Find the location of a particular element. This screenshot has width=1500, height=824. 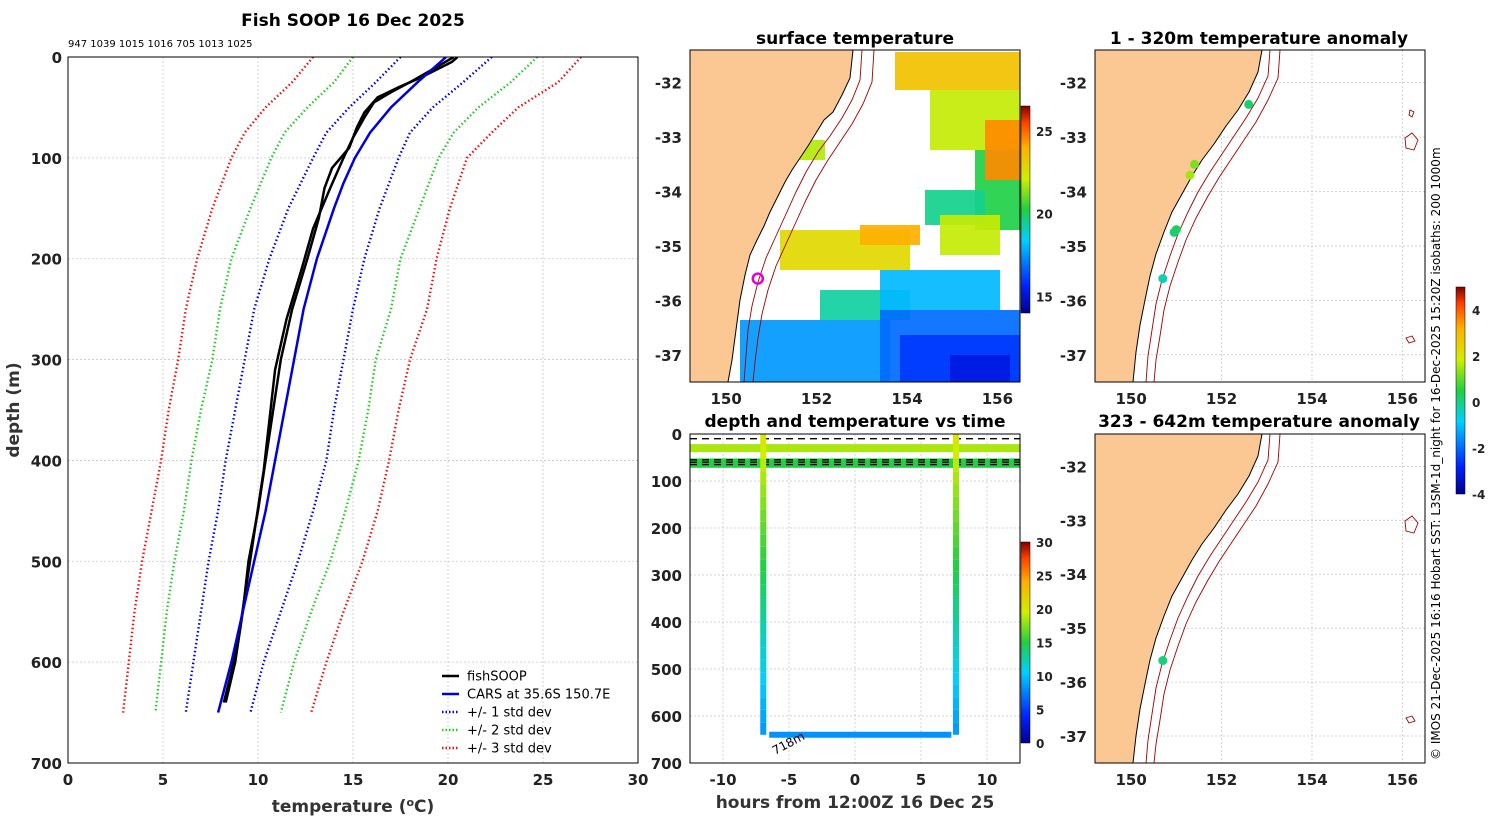

sst-axes-box is located at coordinates (855, 216).